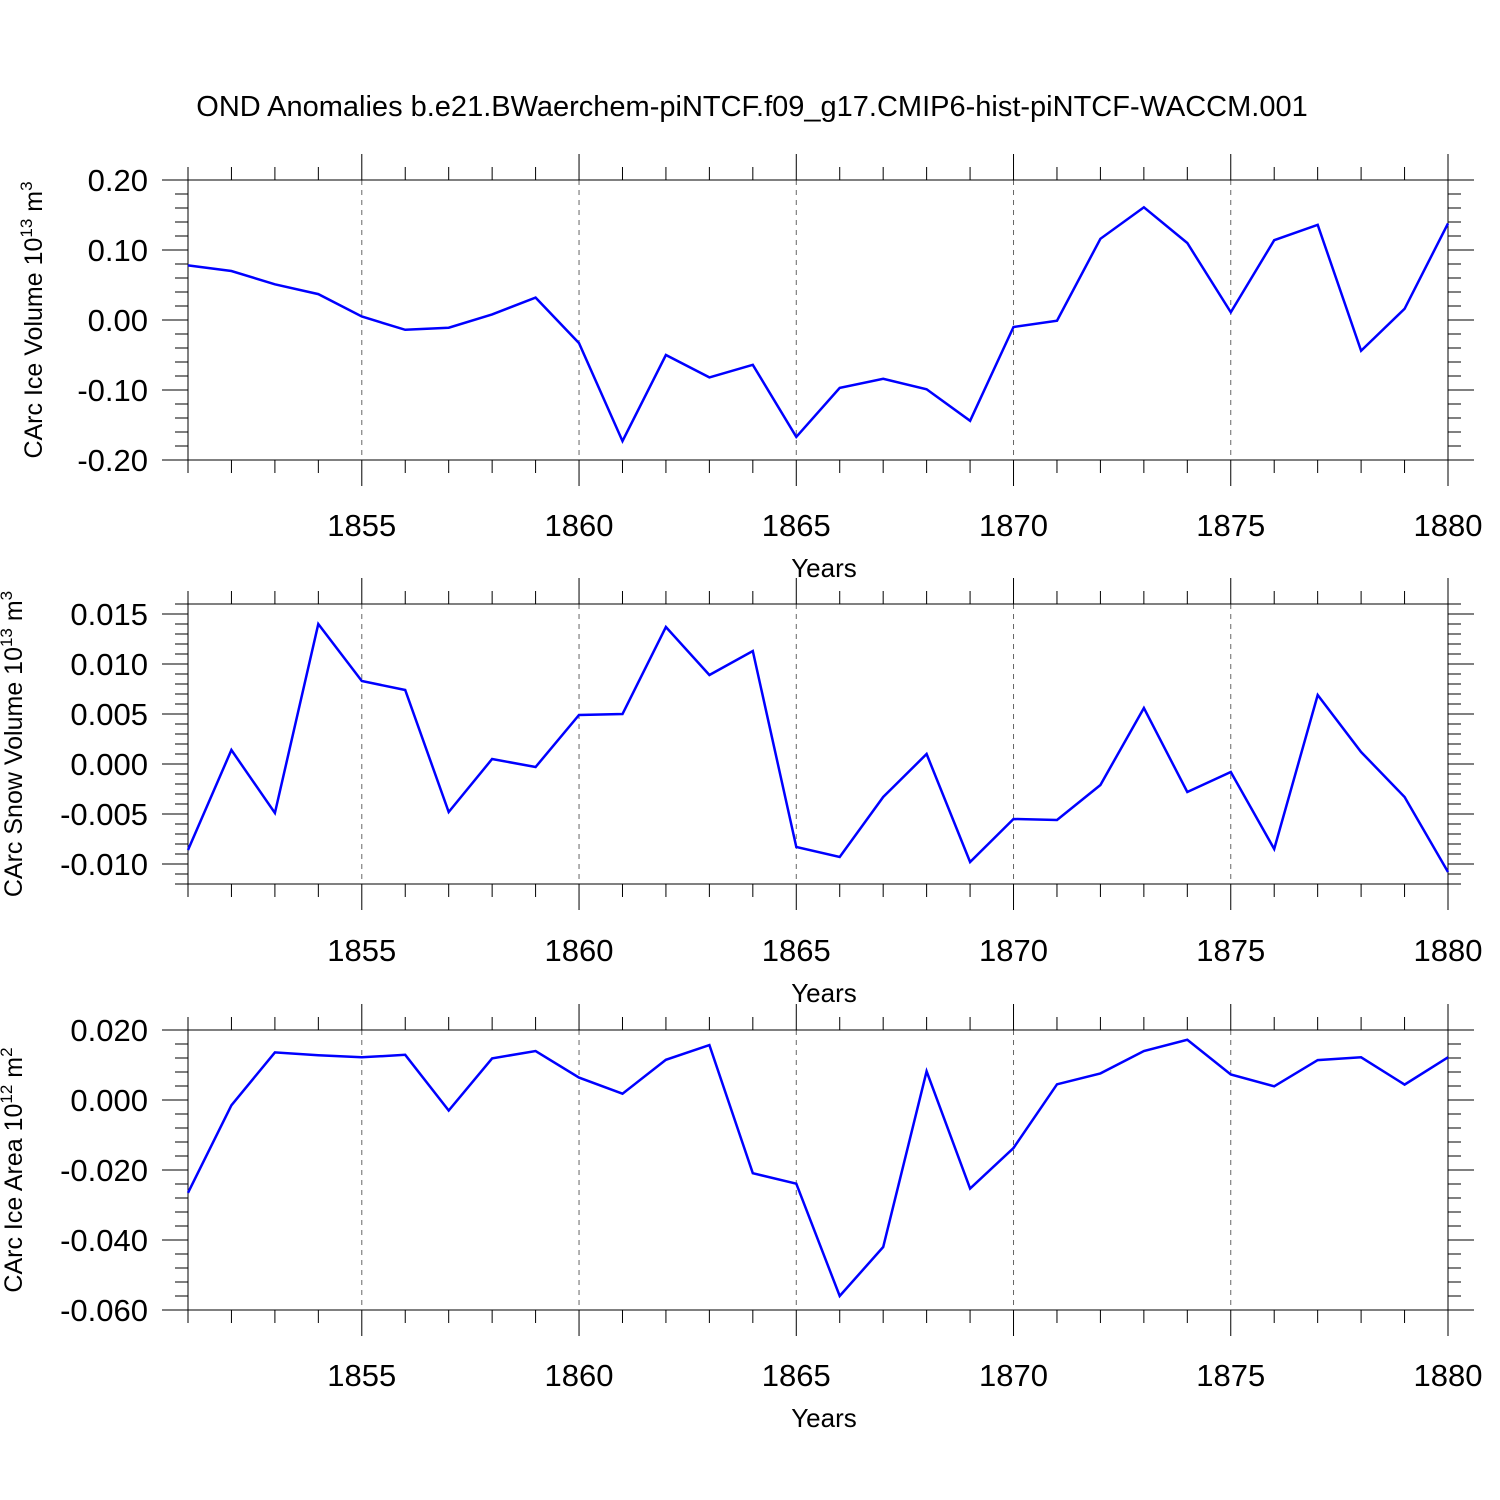 This screenshot has height=1500, width=1500. Describe the element at coordinates (109, 714) in the screenshot. I see `snow-volume-y-tick-label: 0.005` at that location.